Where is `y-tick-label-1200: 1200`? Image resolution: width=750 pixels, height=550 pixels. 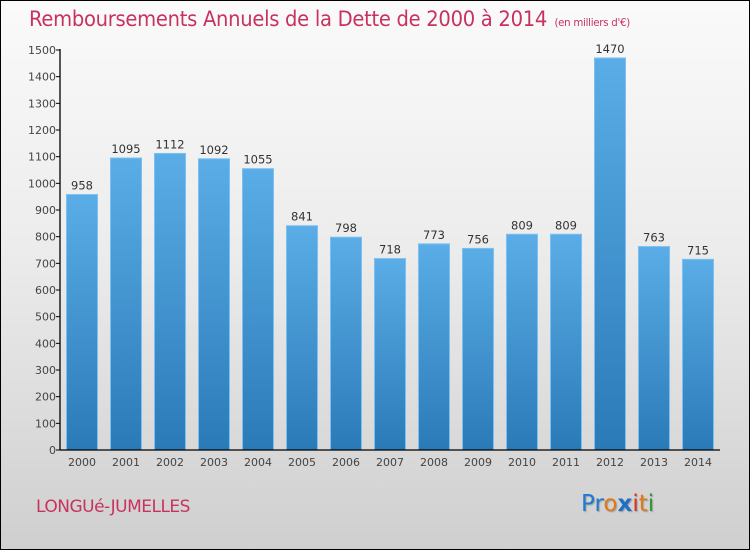
y-tick-label-1200: 1200 is located at coordinates (42, 130).